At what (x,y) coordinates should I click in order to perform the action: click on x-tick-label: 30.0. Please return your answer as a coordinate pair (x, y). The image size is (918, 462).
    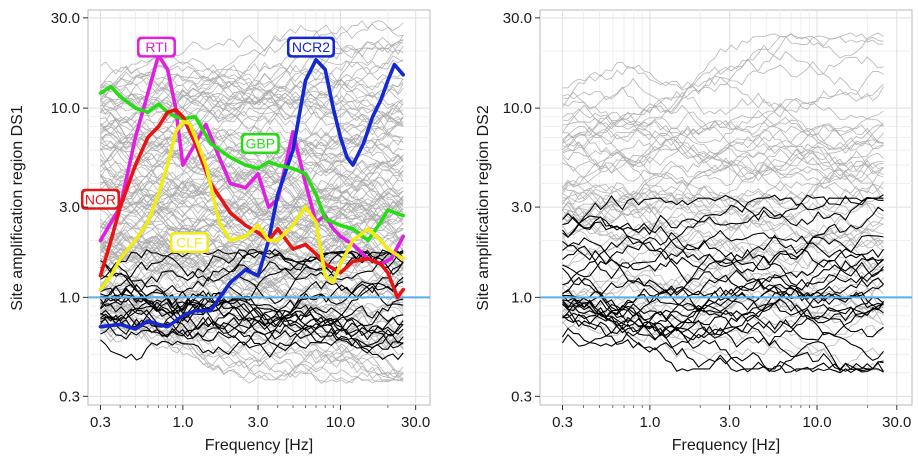
    Looking at the image, I should click on (896, 422).